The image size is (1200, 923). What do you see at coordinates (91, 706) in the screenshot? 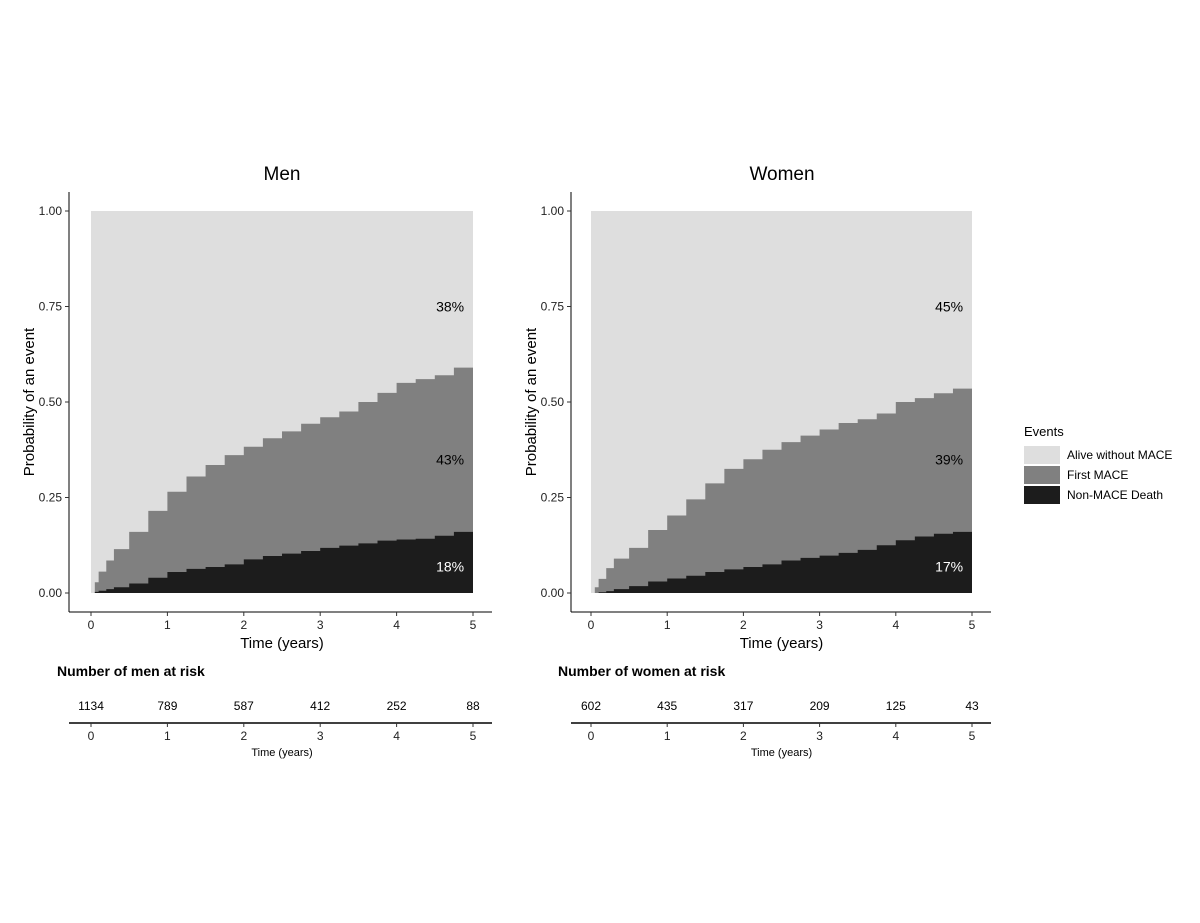
I see `risk-table-value: 1134` at bounding box center [91, 706].